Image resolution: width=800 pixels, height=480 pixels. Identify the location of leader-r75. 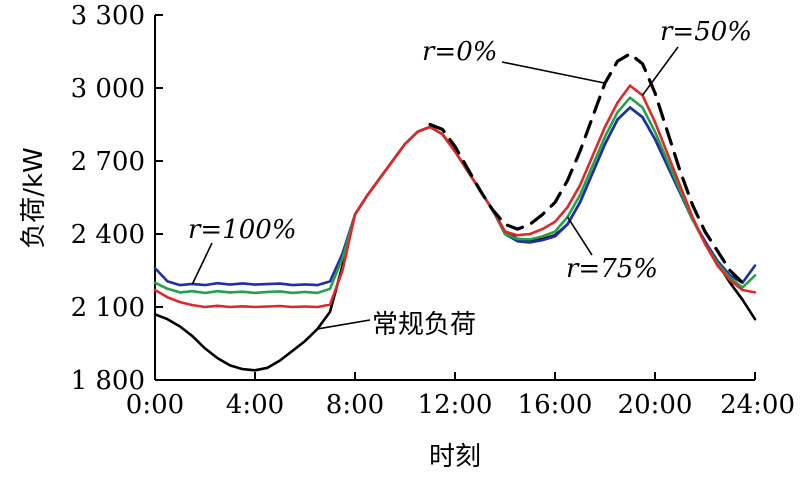
(579, 236).